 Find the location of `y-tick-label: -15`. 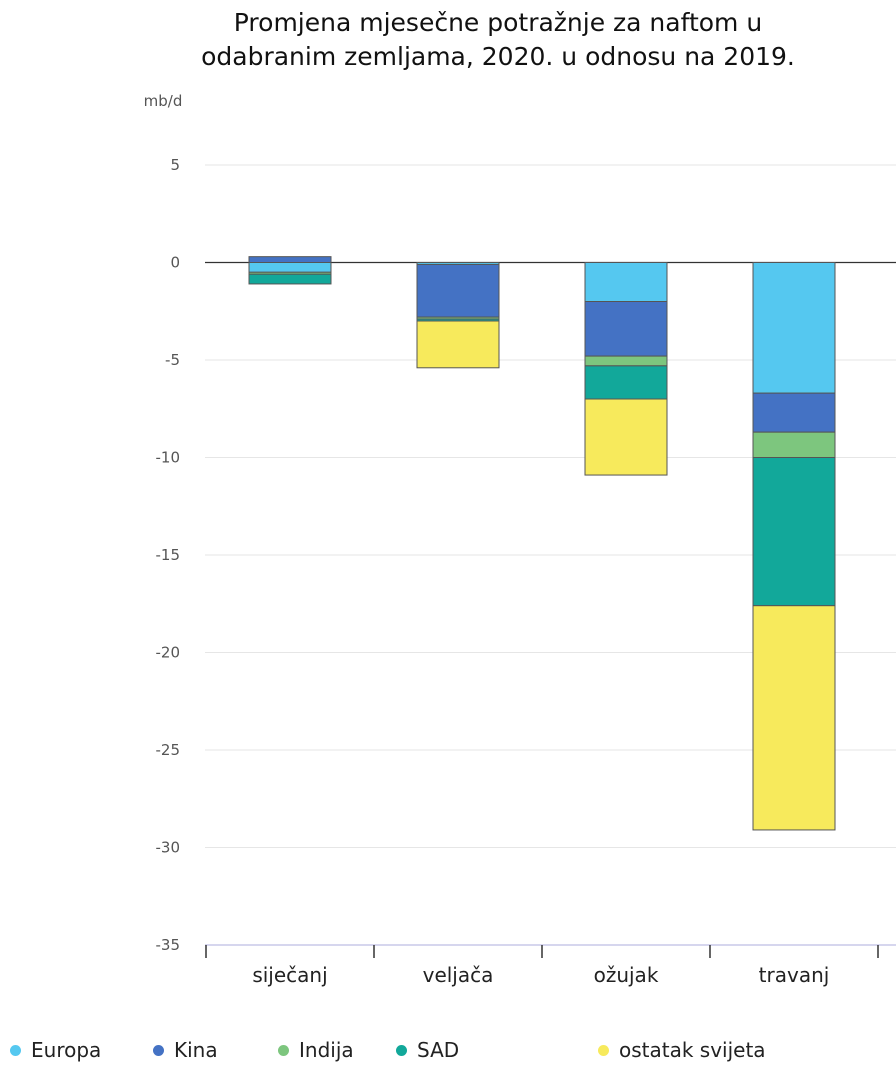

y-tick-label: -15 is located at coordinates (168, 555).